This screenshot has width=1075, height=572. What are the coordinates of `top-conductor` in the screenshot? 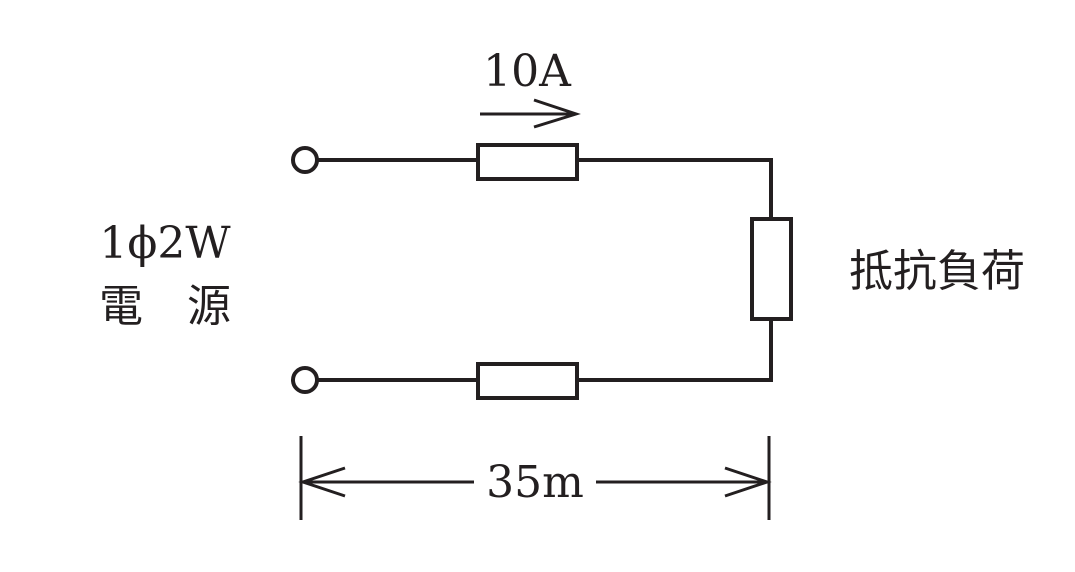 It's located at (544, 162).